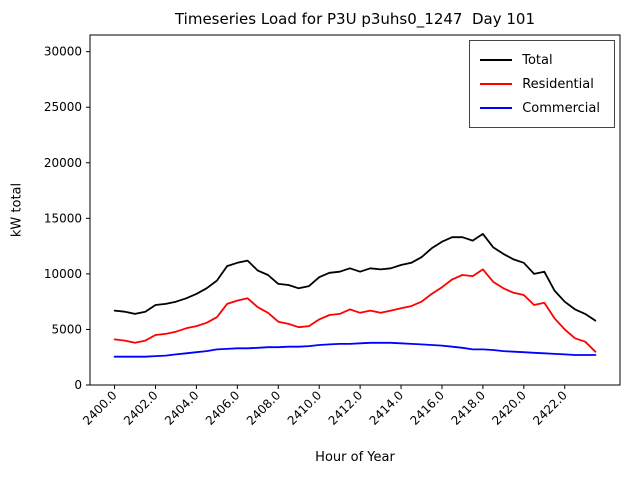 Image resolution: width=640 pixels, height=480 pixels. I want to click on commercial-line-swatch, so click(496, 108).